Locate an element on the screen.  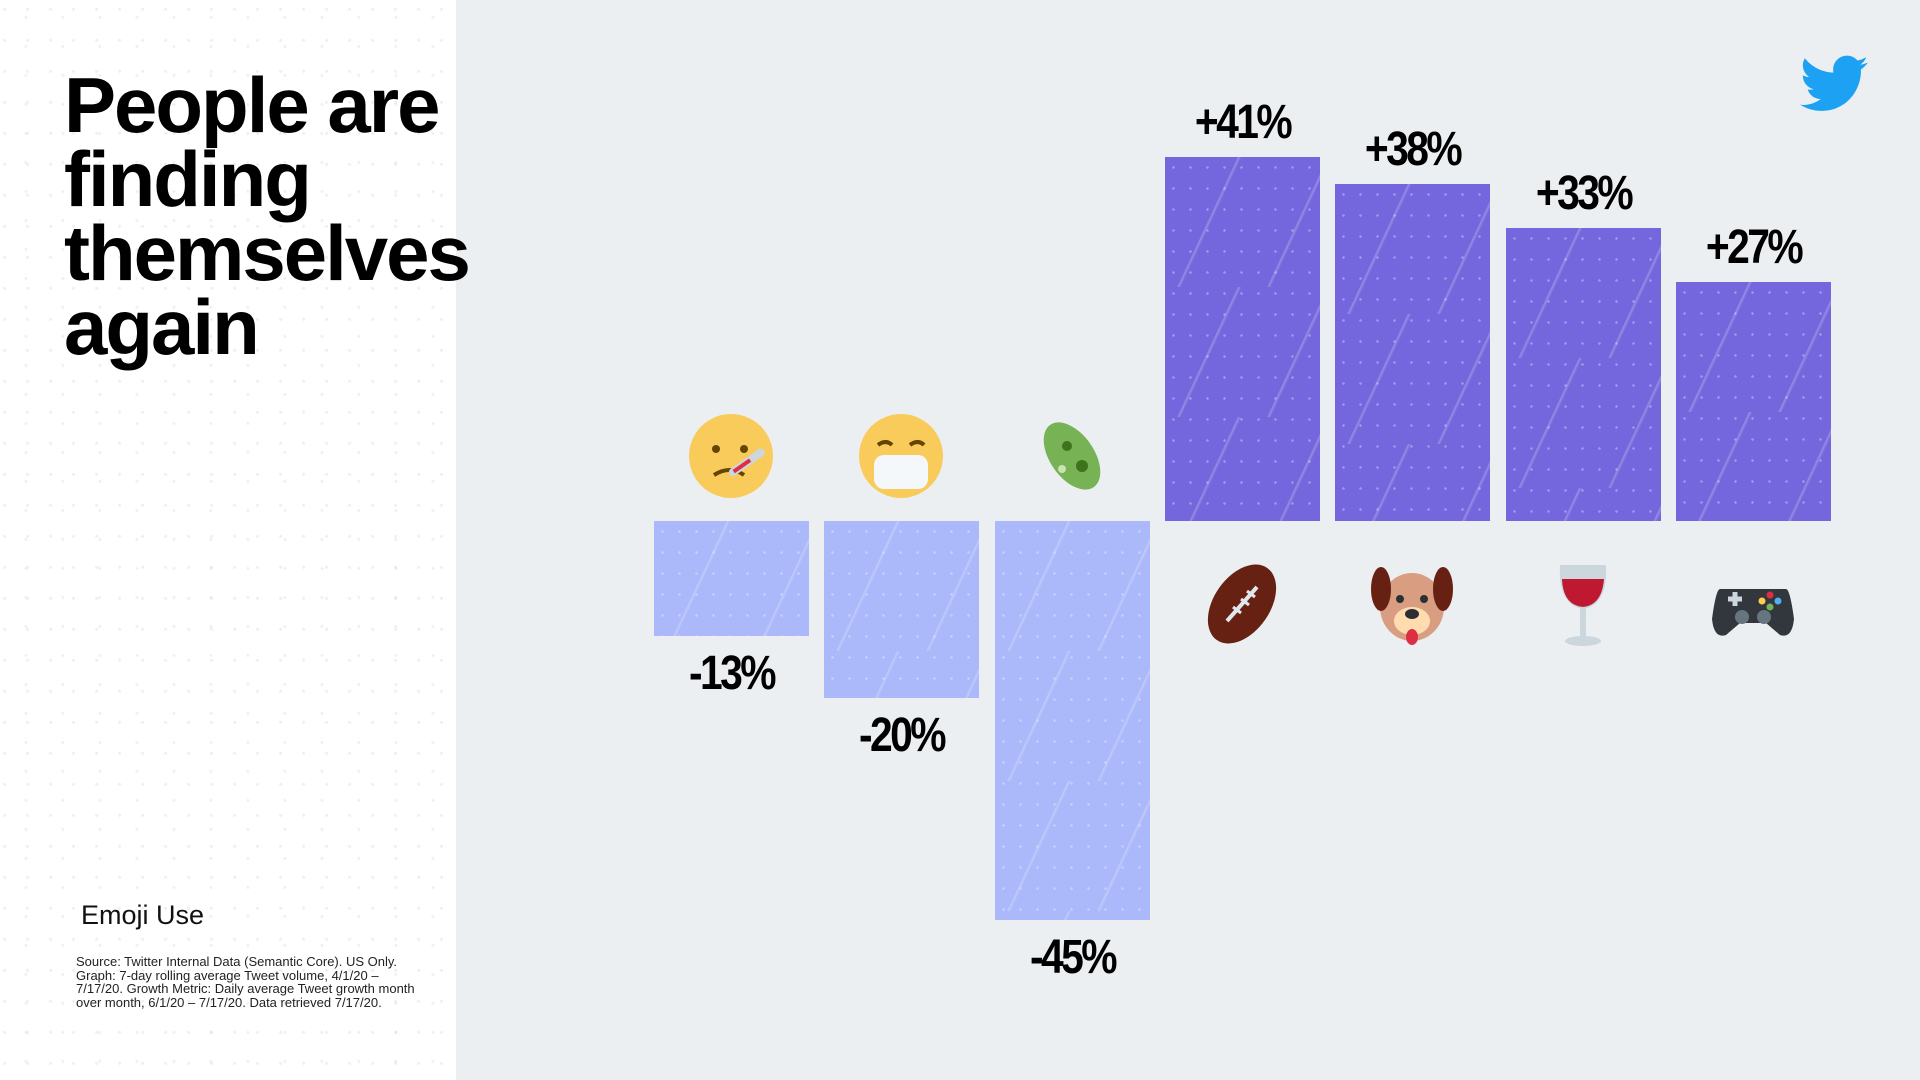
data-label: +33% is located at coordinates (1584, 194).